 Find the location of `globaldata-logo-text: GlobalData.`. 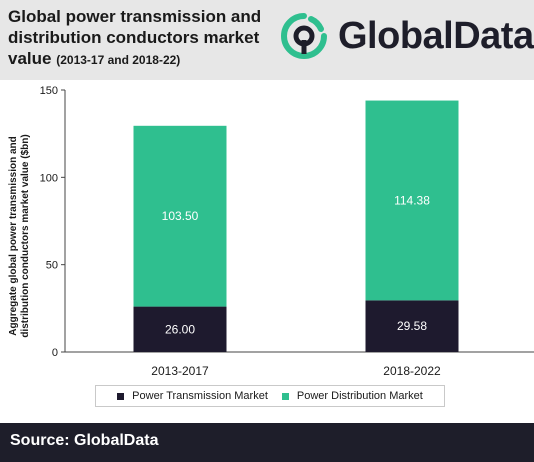

globaldata-logo-text: GlobalData. is located at coordinates (436, 36).